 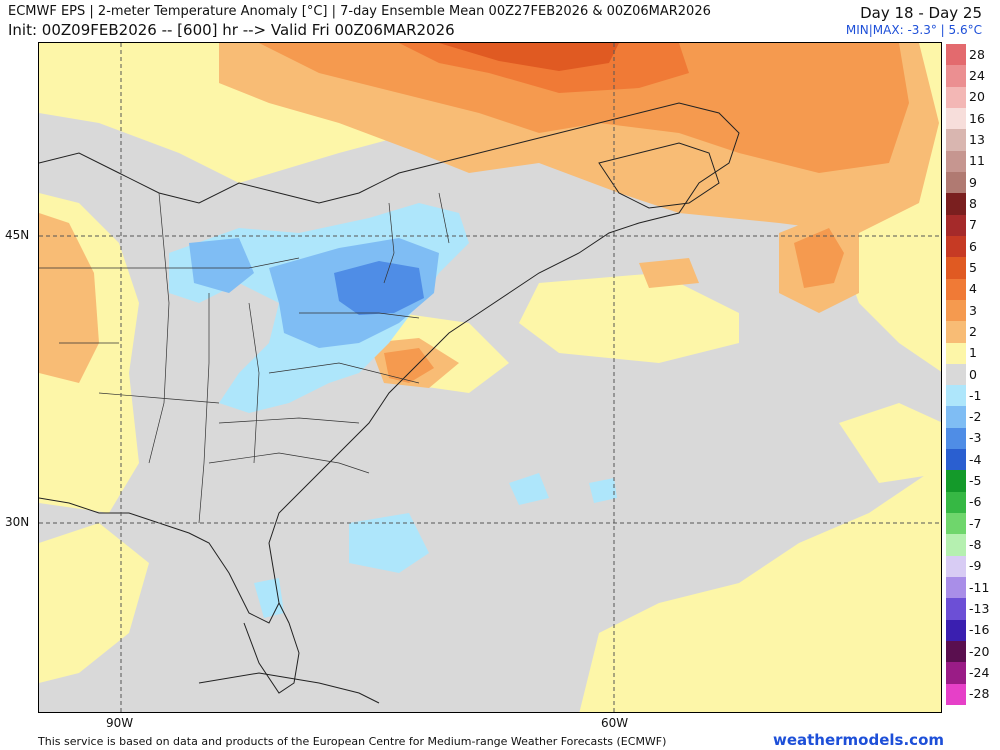 I want to click on colorbar-label: 3, so click(x=973, y=310).